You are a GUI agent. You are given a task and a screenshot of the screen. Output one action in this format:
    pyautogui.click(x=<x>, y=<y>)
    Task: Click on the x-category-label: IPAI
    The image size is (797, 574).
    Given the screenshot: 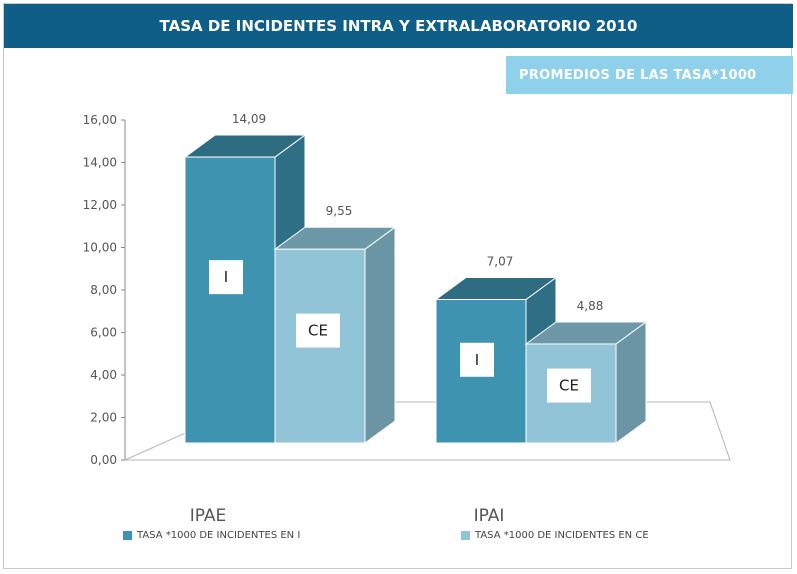 What is the action you would take?
    pyautogui.click(x=489, y=516)
    